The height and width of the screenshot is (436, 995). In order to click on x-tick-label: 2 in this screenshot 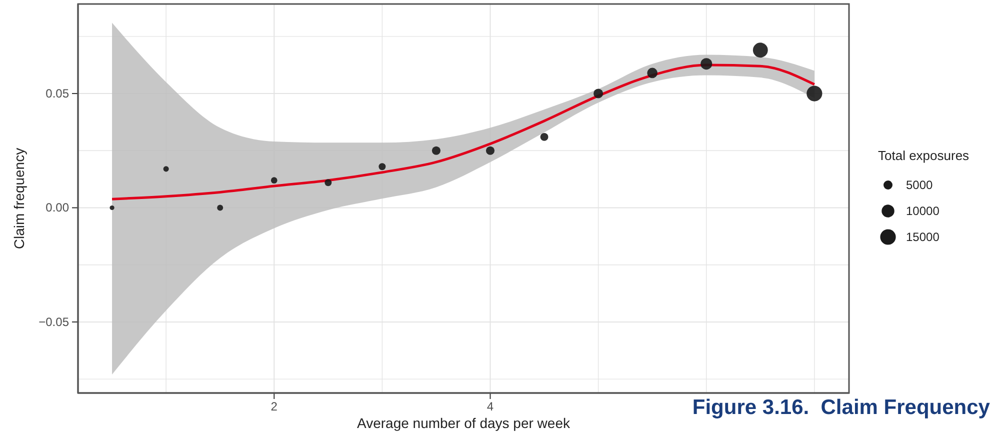, I will do `click(274, 407)`.